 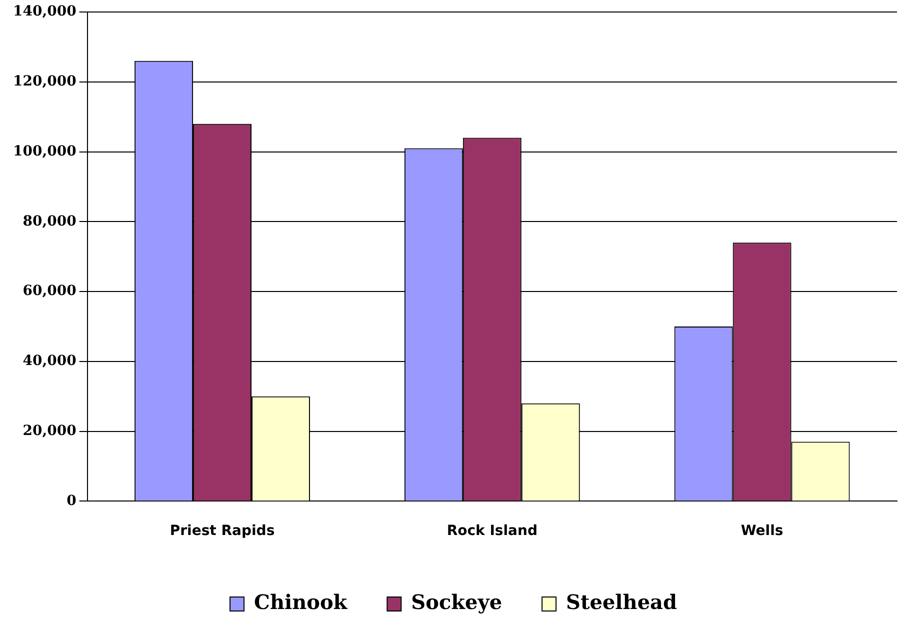 What do you see at coordinates (621, 602) in the screenshot?
I see `legend-label: Steelhead` at bounding box center [621, 602].